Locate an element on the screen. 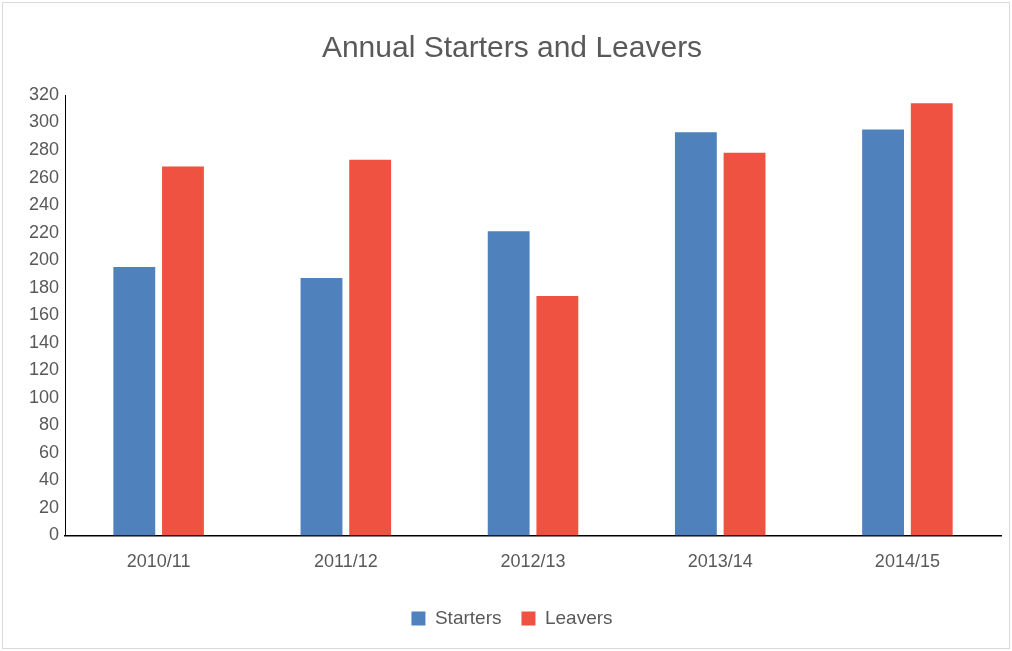  y-tick-label: 180 is located at coordinates (44, 286).